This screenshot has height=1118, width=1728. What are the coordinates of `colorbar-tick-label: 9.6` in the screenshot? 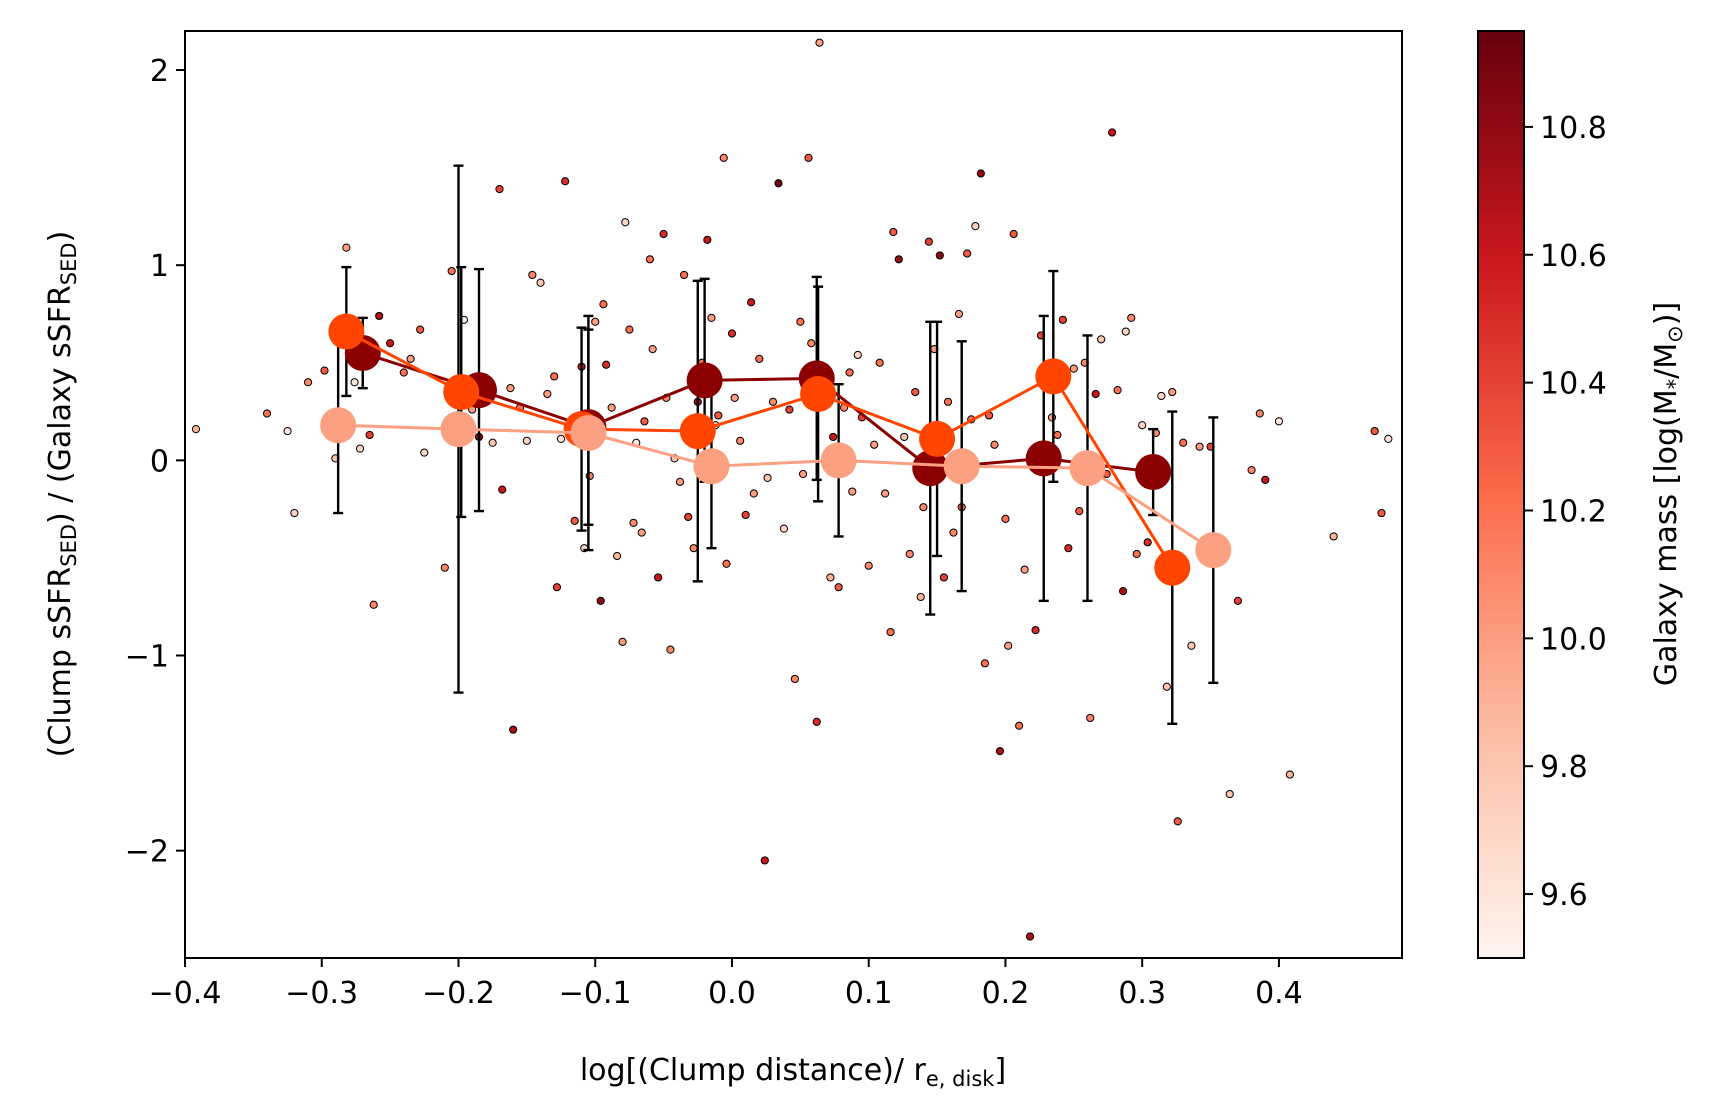 It's located at (1564, 895).